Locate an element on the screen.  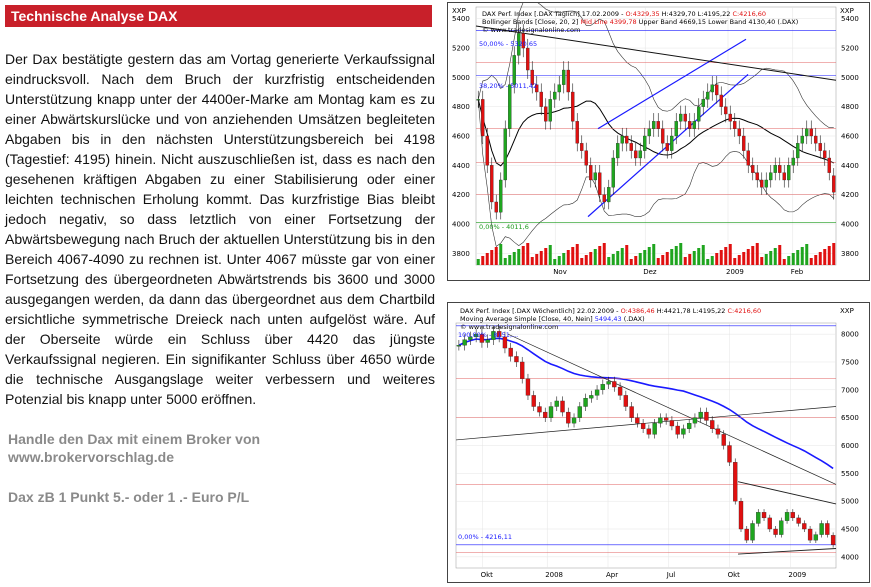
daily-x-tick-label: Feb is located at coordinates (797, 272).